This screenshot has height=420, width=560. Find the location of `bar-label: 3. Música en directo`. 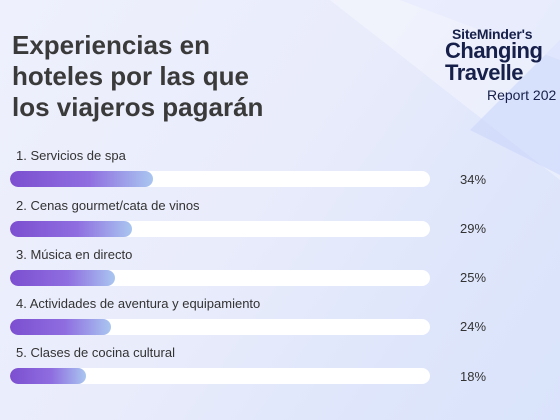

bar-label: 3. Música en directo is located at coordinates (74, 254).